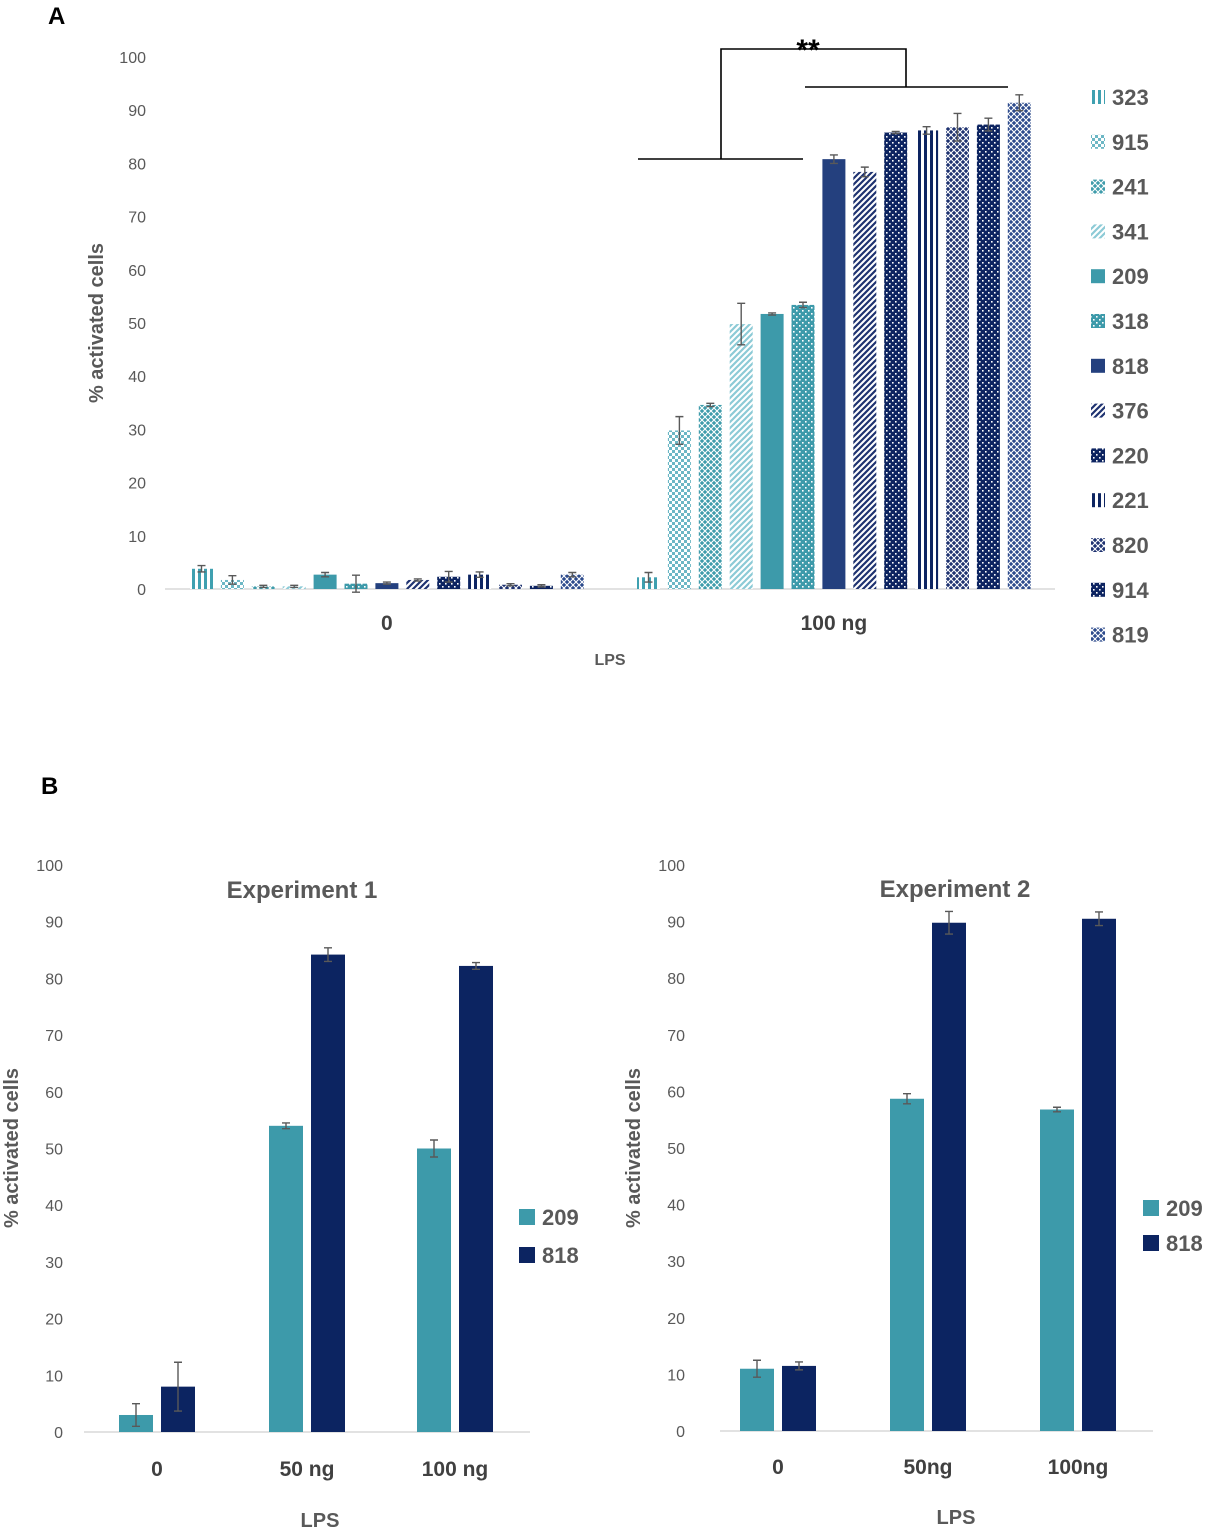  What do you see at coordinates (1130, 97) in the screenshot?
I see `legend-label-323: 323` at bounding box center [1130, 97].